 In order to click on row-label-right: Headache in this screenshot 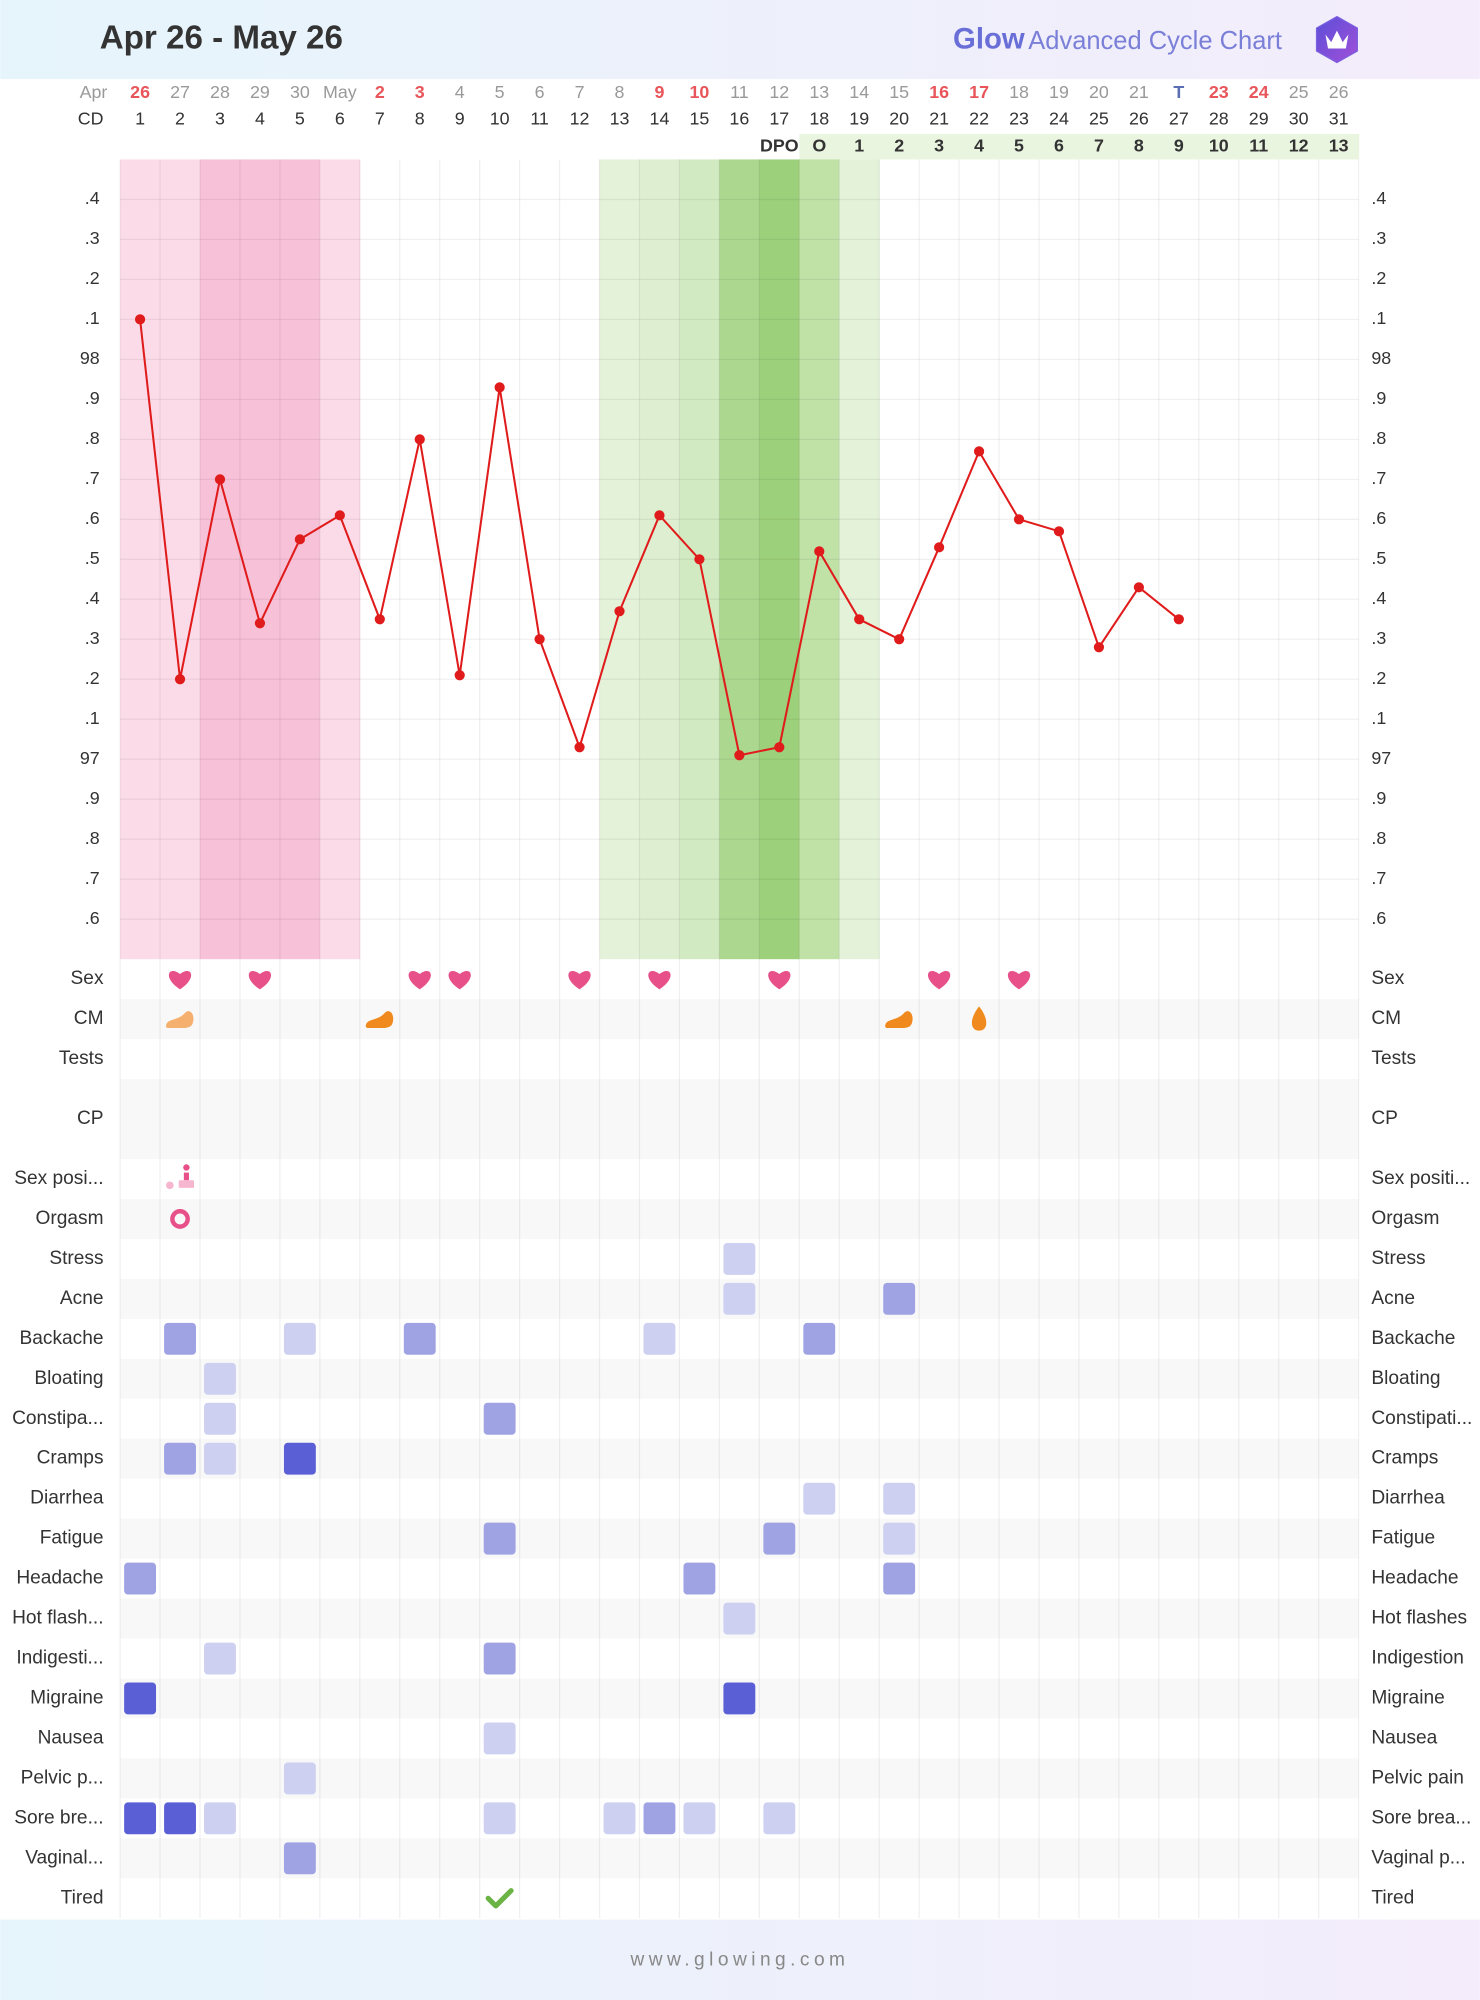, I will do `click(1414, 1578)`.